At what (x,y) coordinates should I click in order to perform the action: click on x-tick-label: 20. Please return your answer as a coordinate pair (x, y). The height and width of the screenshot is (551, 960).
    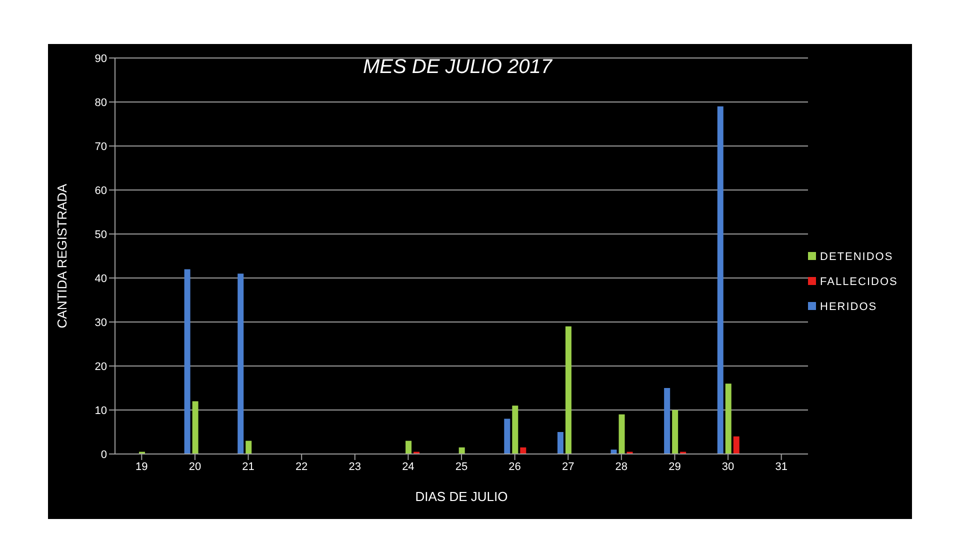
    Looking at the image, I should click on (195, 466).